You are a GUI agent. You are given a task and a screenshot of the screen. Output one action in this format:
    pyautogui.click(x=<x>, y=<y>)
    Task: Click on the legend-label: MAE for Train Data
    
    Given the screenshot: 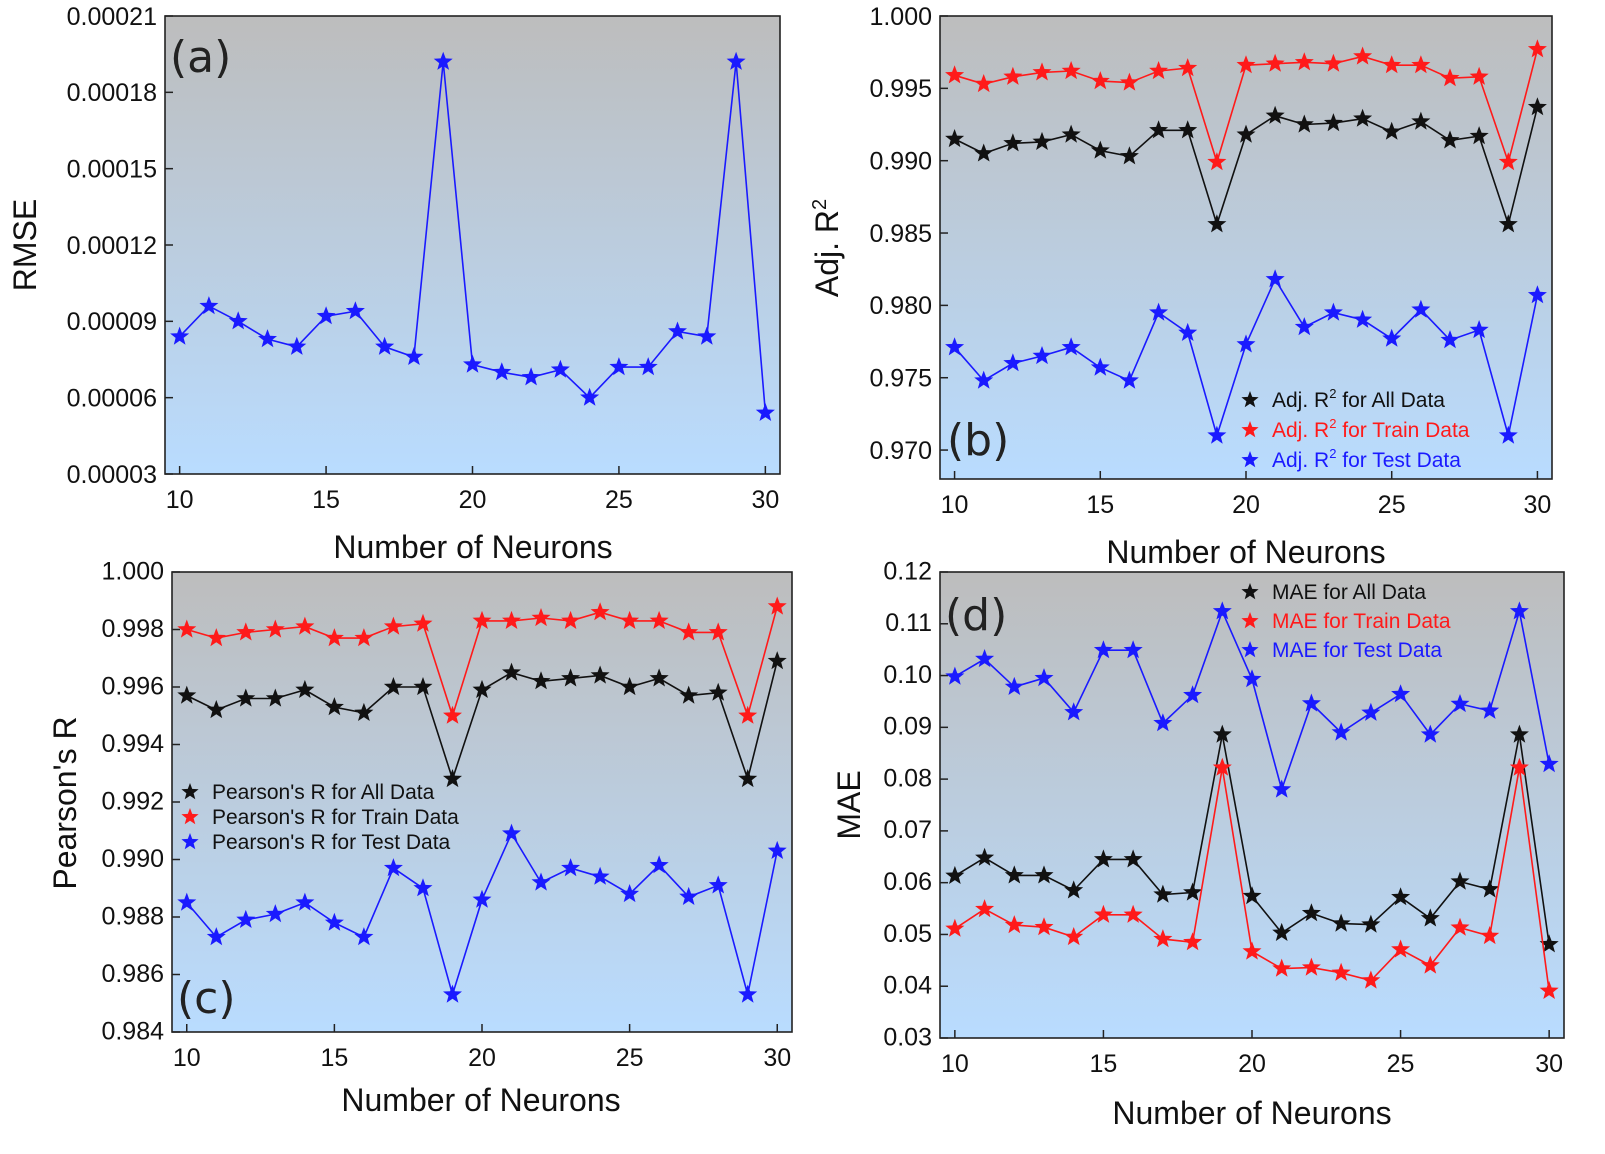 What is the action you would take?
    pyautogui.click(x=1361, y=621)
    